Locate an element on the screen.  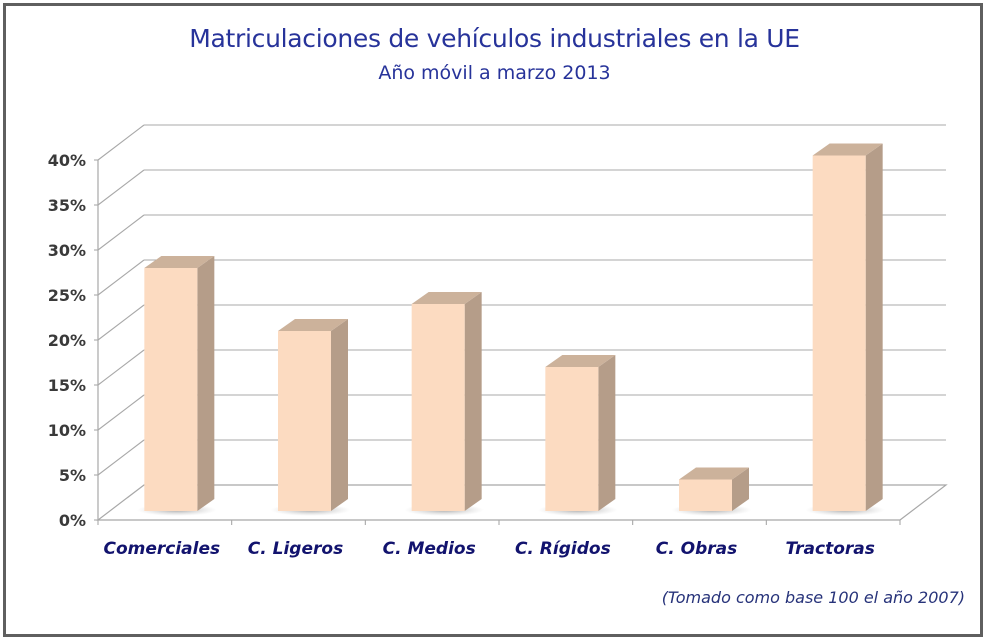
y-tick-label: 5% is located at coordinates (72, 475).